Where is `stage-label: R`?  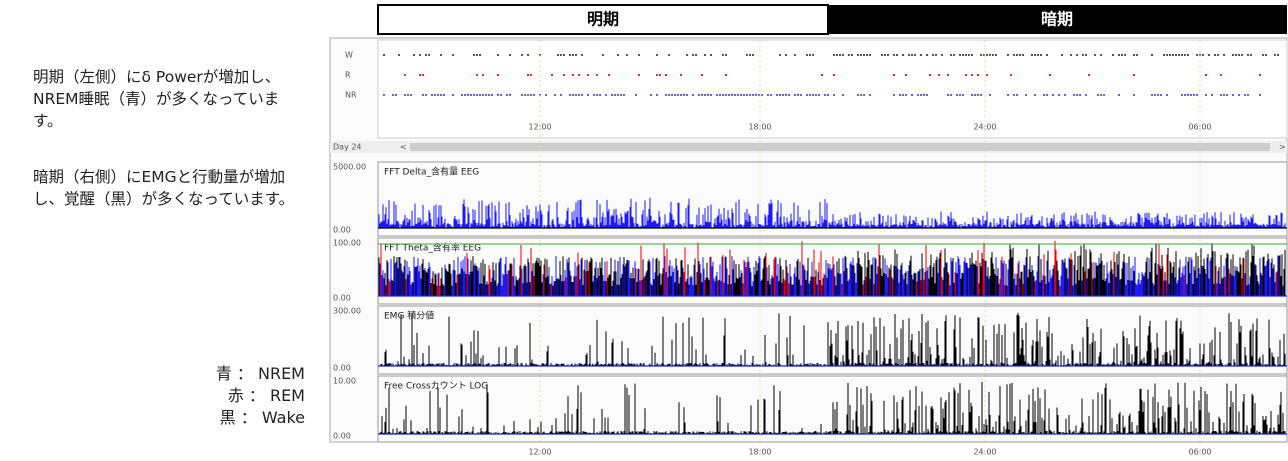 stage-label: R is located at coordinates (348, 75).